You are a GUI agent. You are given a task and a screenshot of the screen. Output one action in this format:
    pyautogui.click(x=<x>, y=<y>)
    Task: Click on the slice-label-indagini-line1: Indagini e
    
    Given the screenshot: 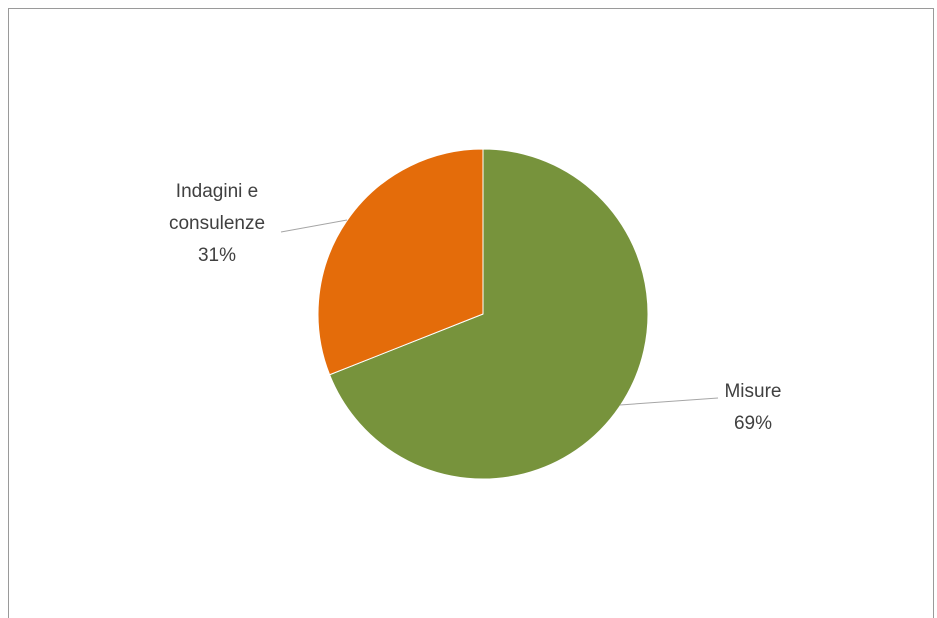 What is the action you would take?
    pyautogui.click(x=217, y=191)
    